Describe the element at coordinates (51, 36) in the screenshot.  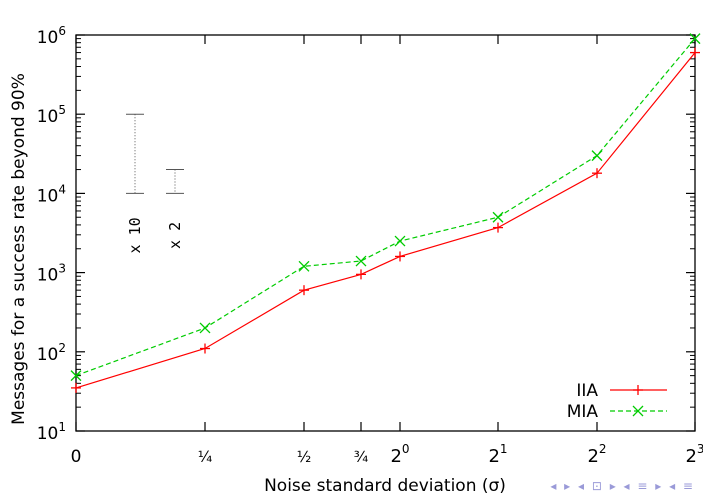
I see `y-tick-label: 10⁶` at that location.